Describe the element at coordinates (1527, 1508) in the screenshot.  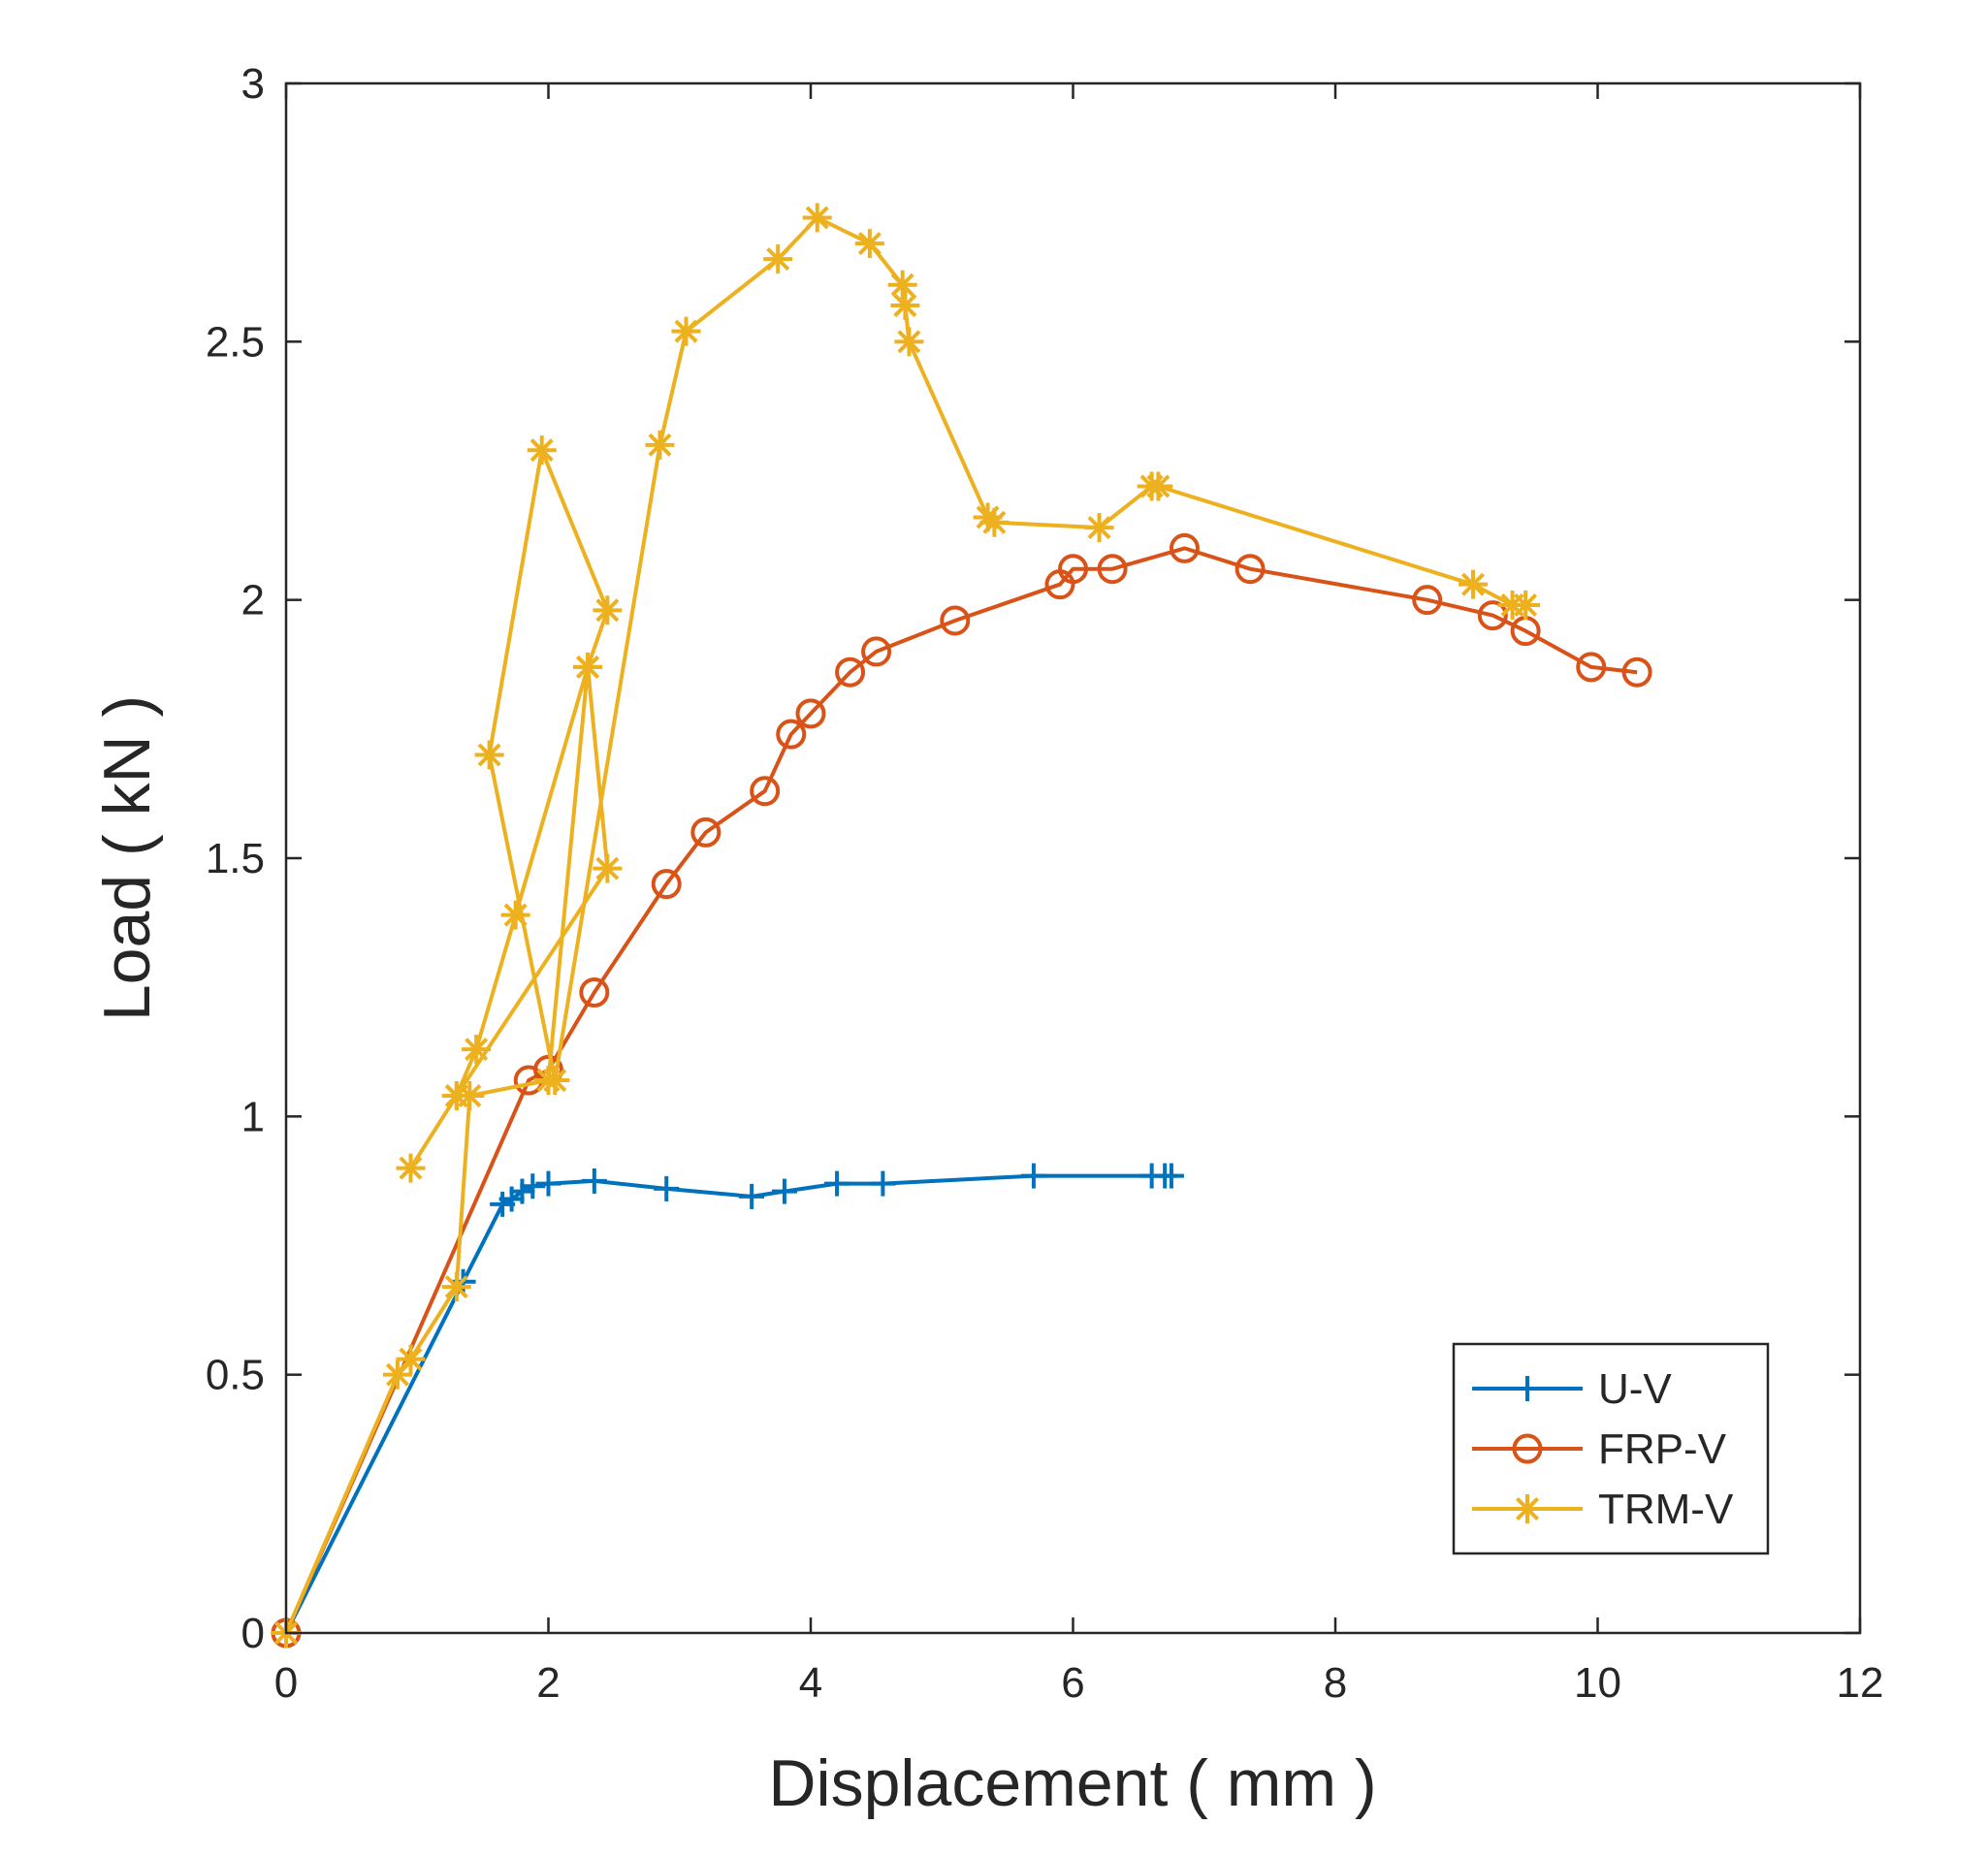
I see `legend-marker-trm-v` at that location.